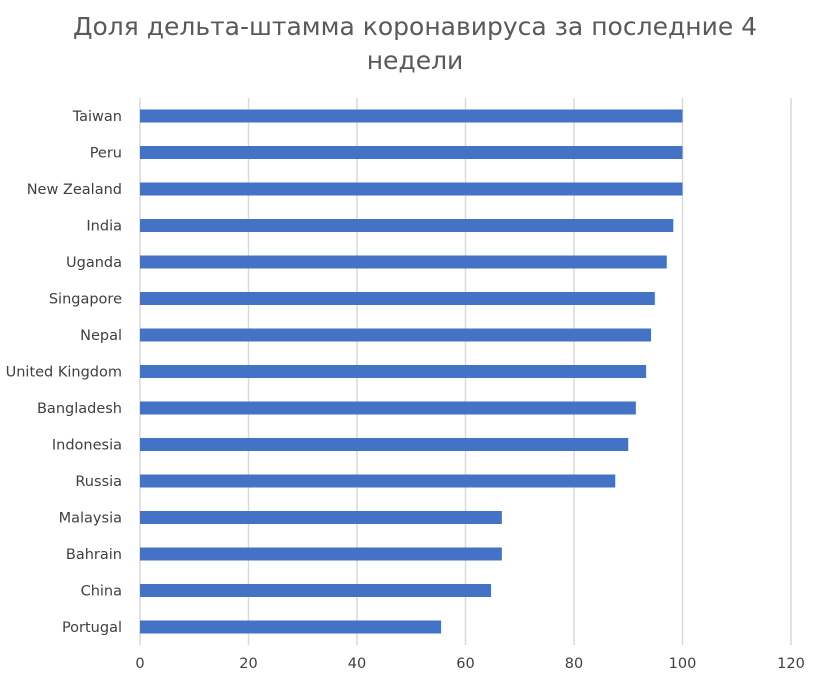  Describe the element at coordinates (90, 519) in the screenshot. I see `category-label: Malaysia` at that location.